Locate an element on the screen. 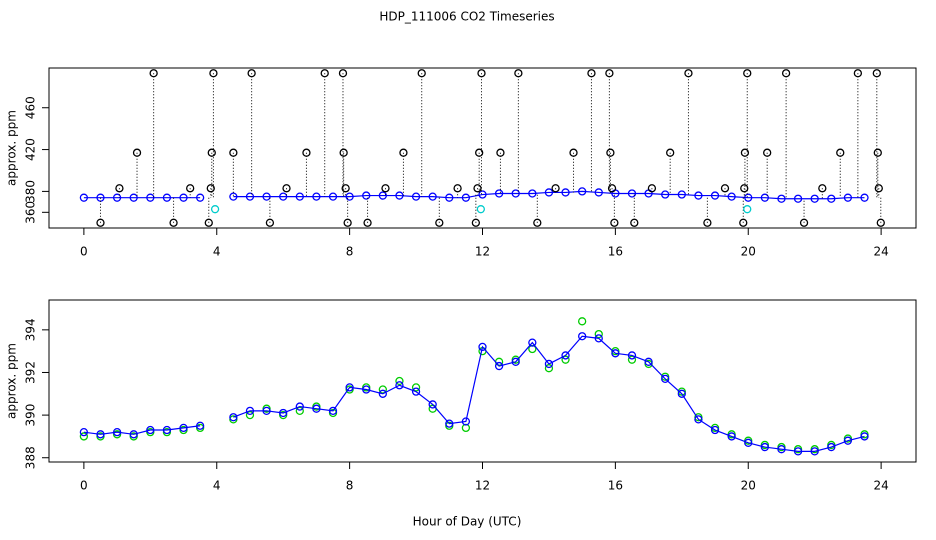  y-tick-label: 394 is located at coordinates (31, 329).